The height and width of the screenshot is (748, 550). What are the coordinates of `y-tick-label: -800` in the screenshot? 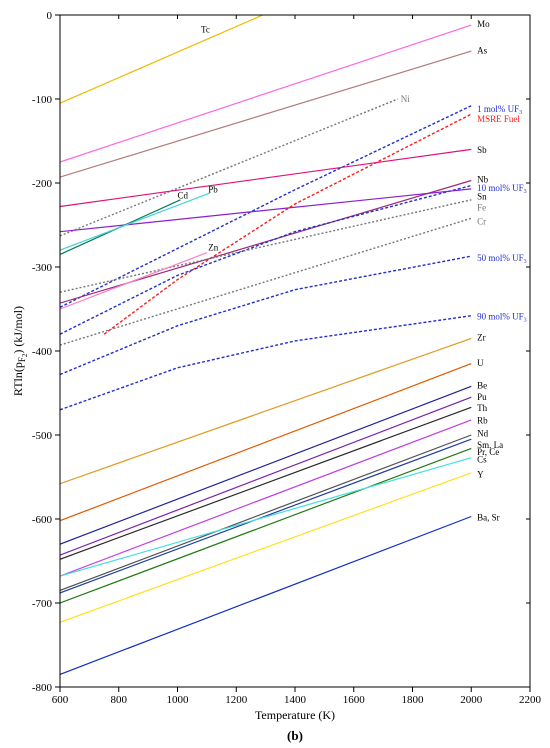 It's located at (42, 688).